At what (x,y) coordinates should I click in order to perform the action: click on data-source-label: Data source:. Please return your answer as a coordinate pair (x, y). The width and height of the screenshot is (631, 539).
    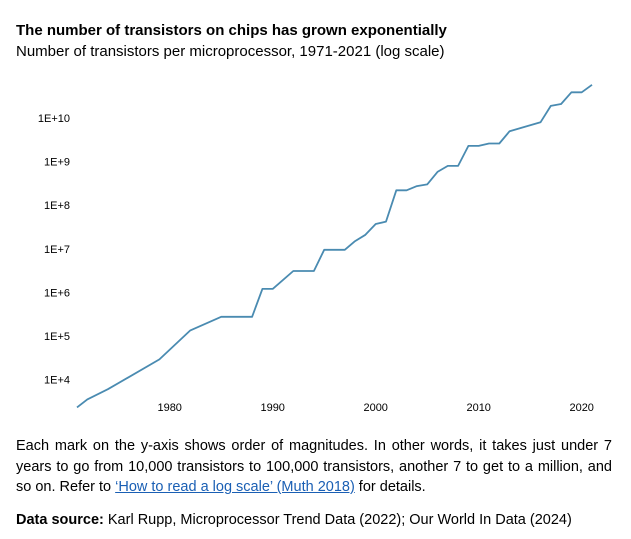
    Looking at the image, I should click on (60, 520).